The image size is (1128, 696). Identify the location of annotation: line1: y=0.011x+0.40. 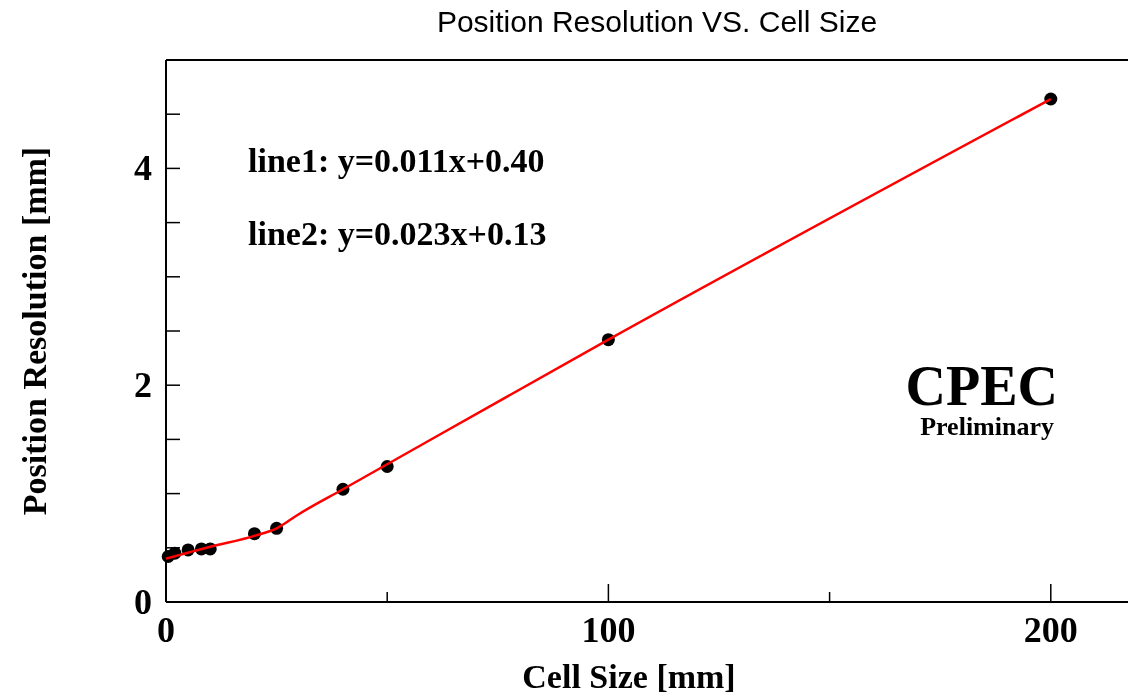
(396, 160).